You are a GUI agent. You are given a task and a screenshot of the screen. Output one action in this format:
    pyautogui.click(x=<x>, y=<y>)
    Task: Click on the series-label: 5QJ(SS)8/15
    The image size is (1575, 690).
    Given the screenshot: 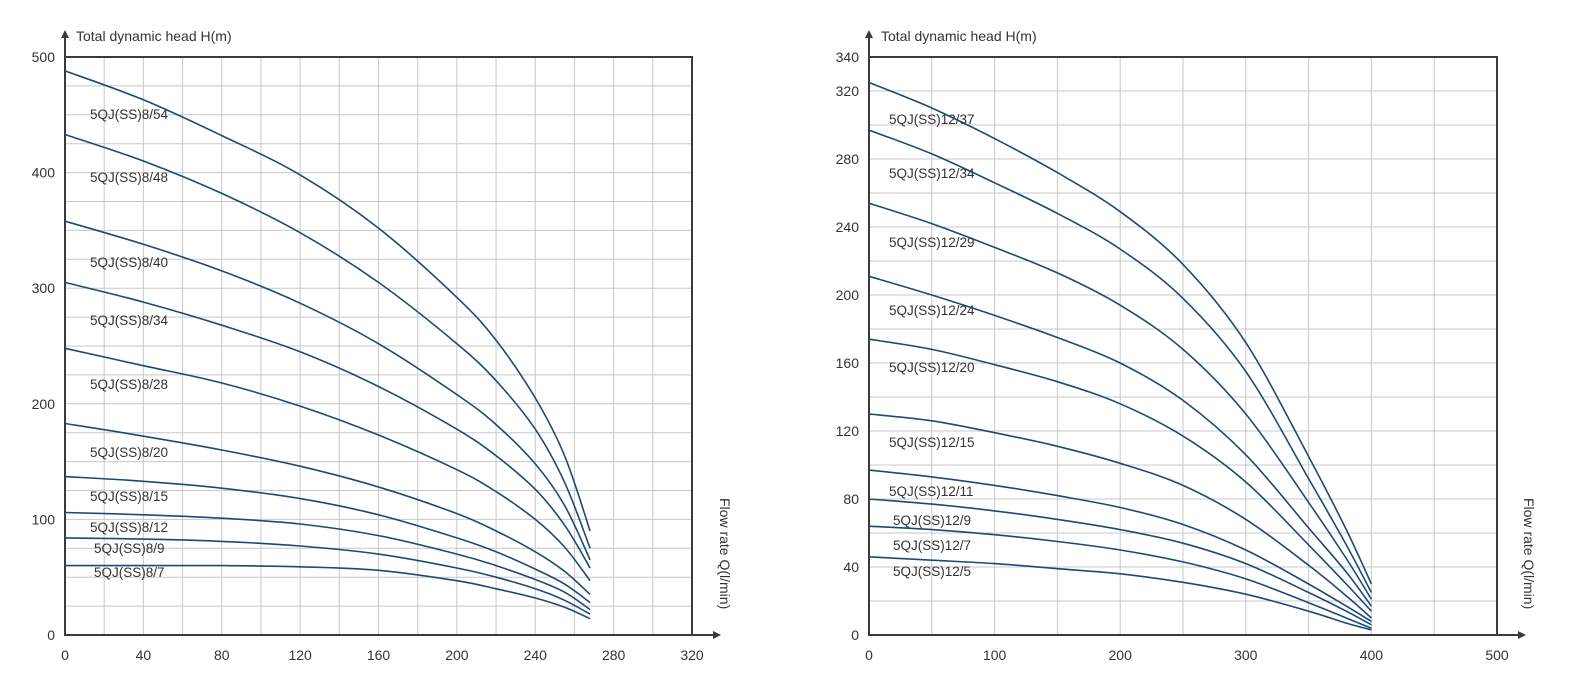 What is the action you would take?
    pyautogui.click(x=129, y=496)
    